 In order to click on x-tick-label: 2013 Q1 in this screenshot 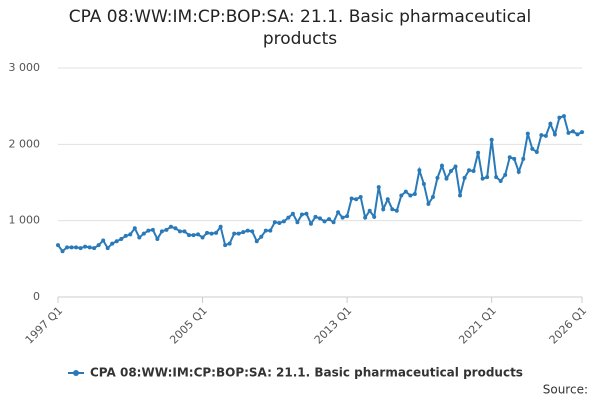, I will do `click(333, 325)`.